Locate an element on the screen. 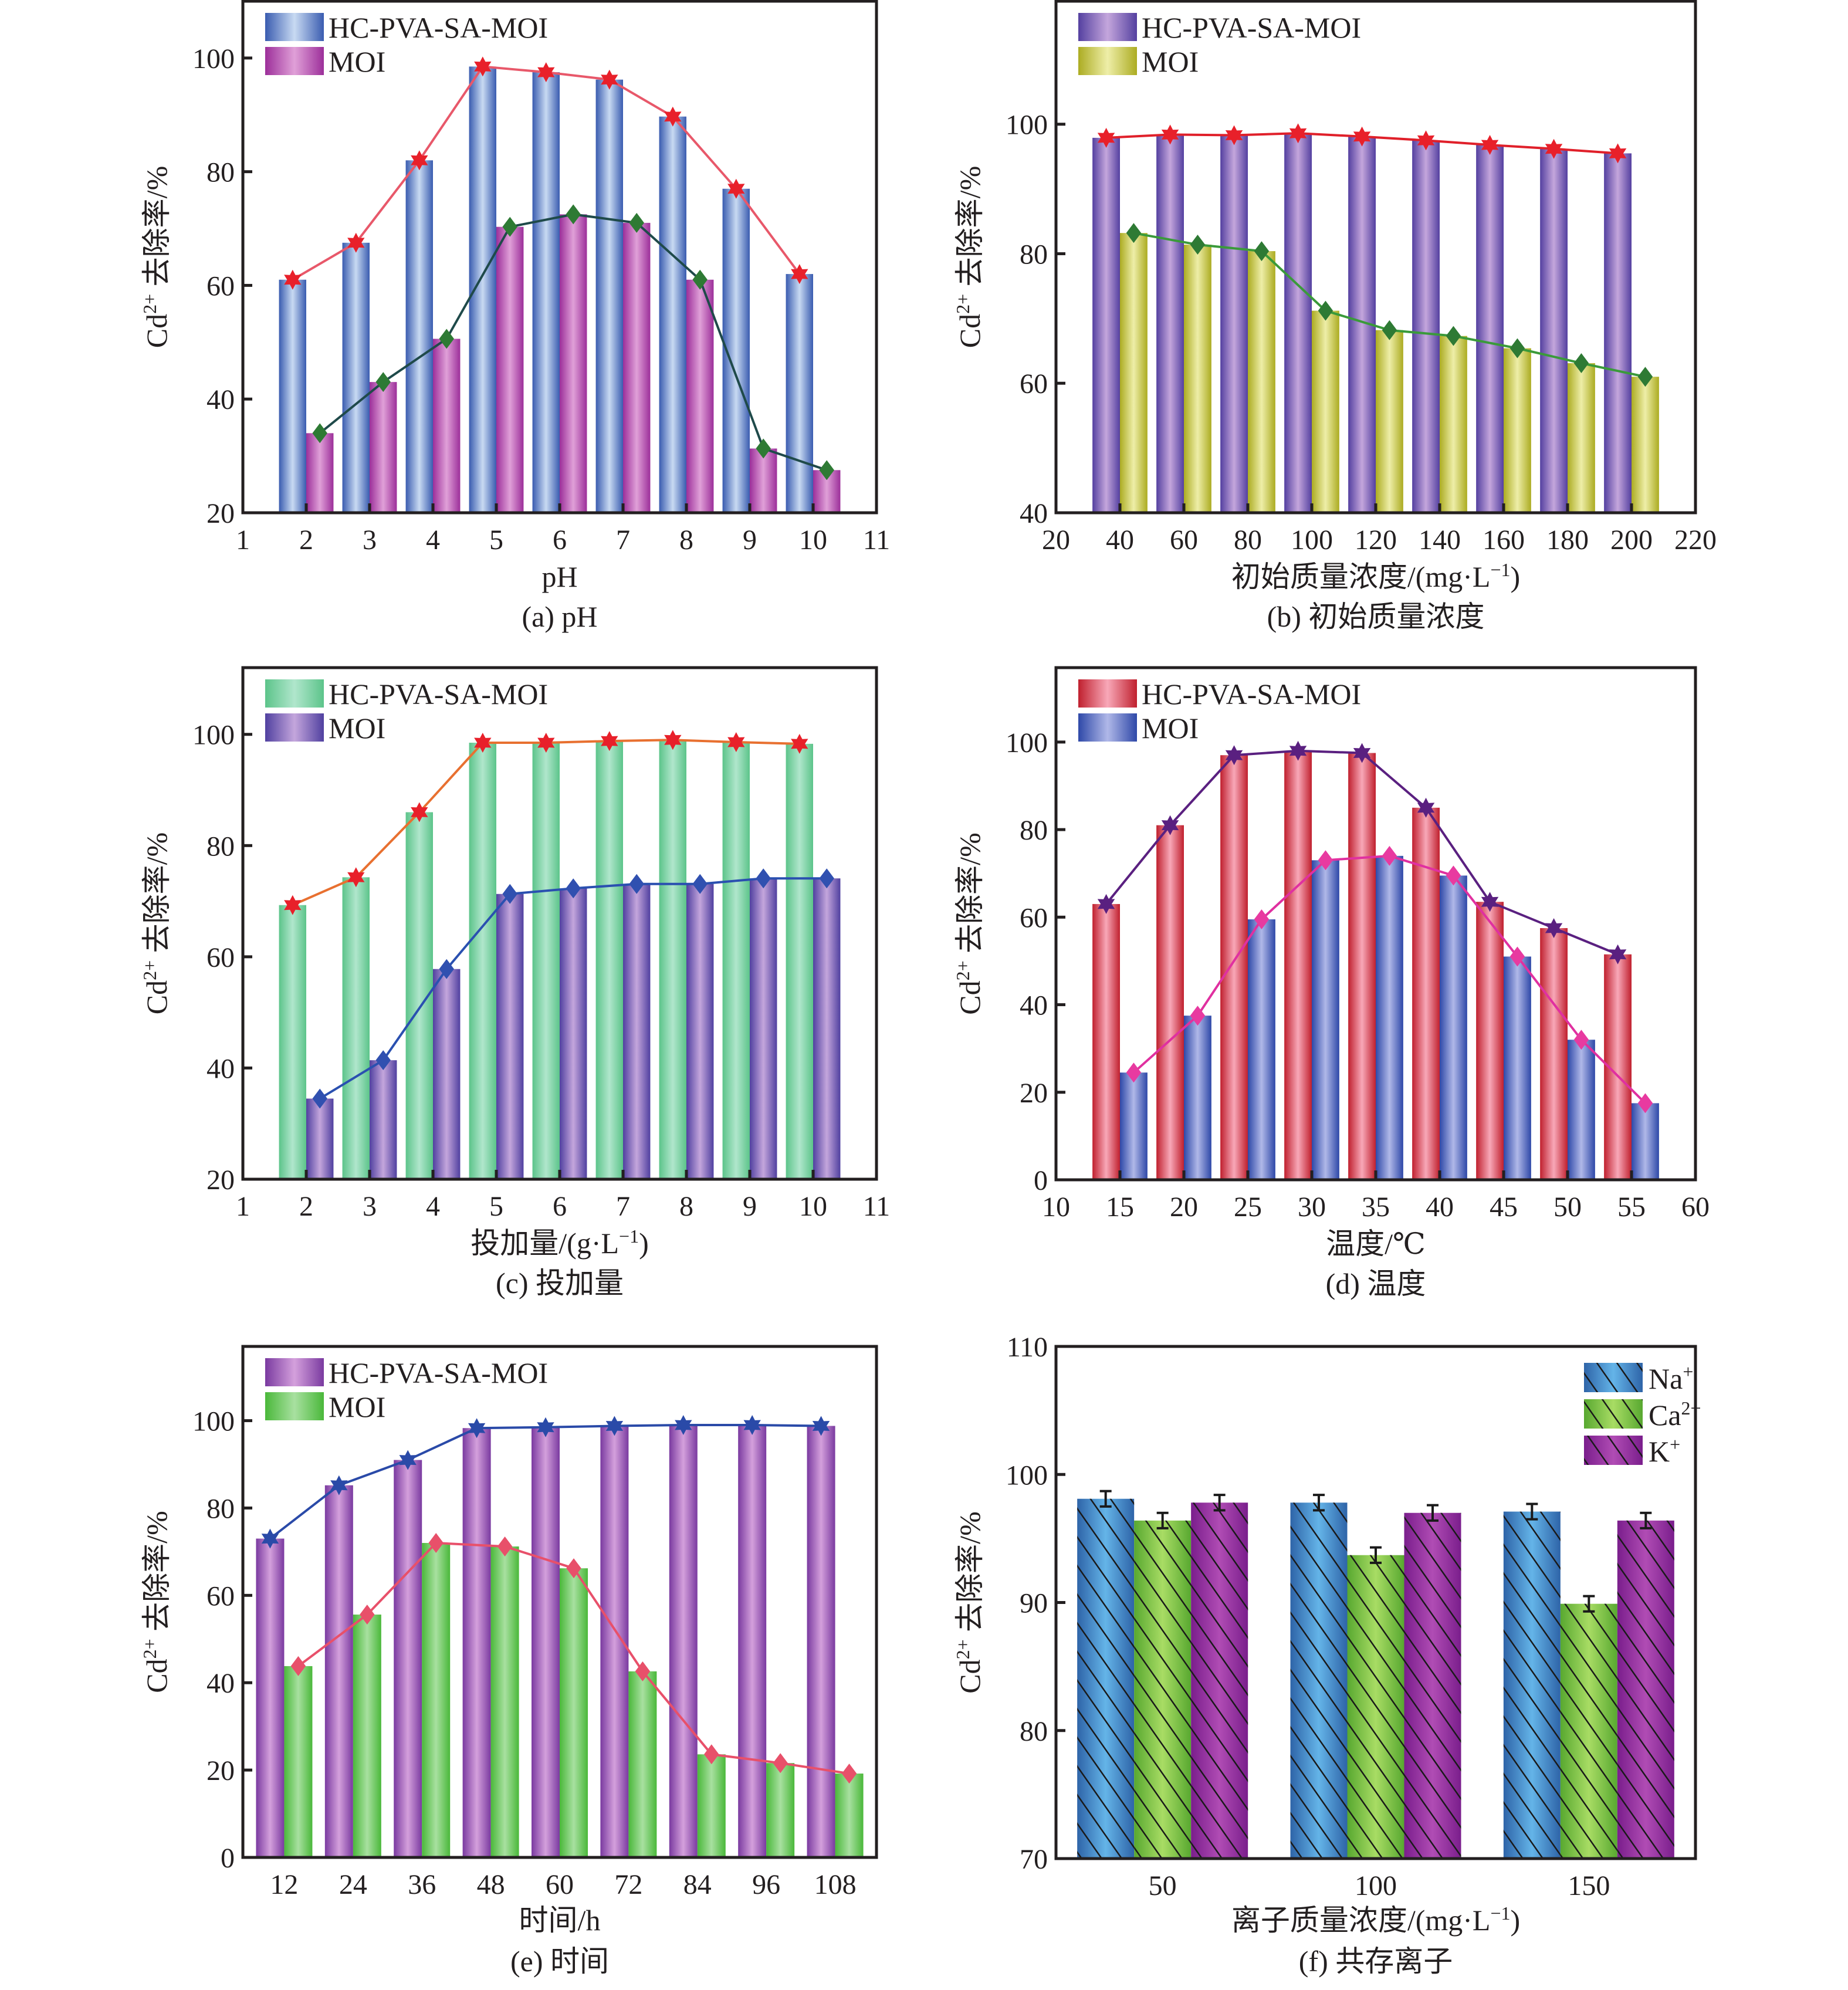  legend-label-base: Na is located at coordinates (1666, 1378).